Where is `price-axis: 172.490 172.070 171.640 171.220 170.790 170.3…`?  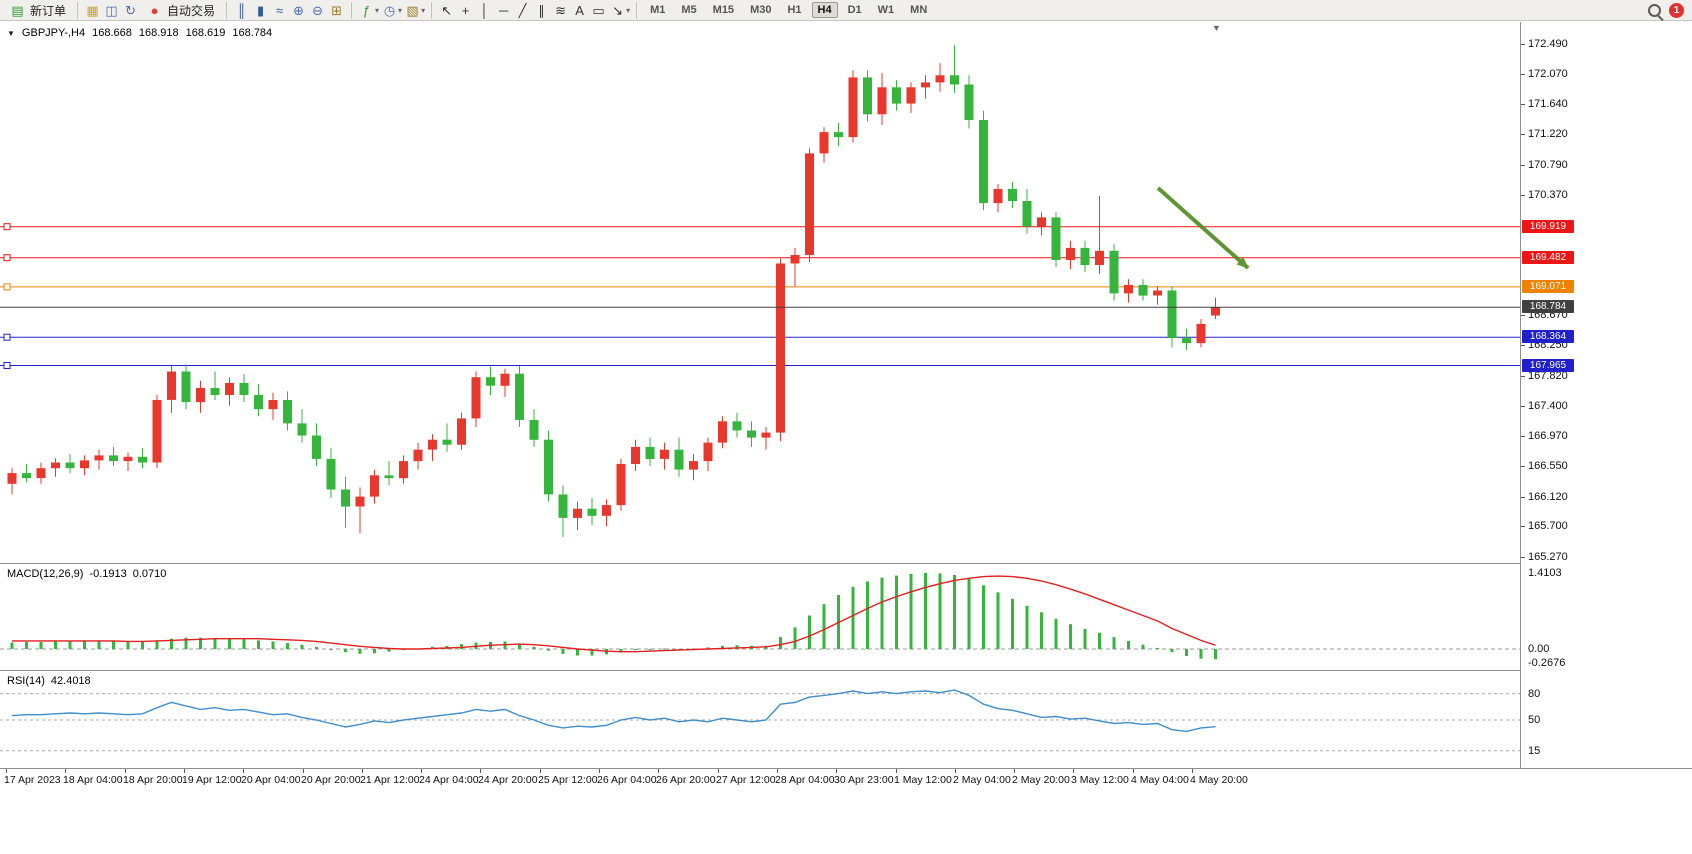 price-axis: 172.490 172.070 171.640 171.220 170.790 170.3… is located at coordinates (1606, 395).